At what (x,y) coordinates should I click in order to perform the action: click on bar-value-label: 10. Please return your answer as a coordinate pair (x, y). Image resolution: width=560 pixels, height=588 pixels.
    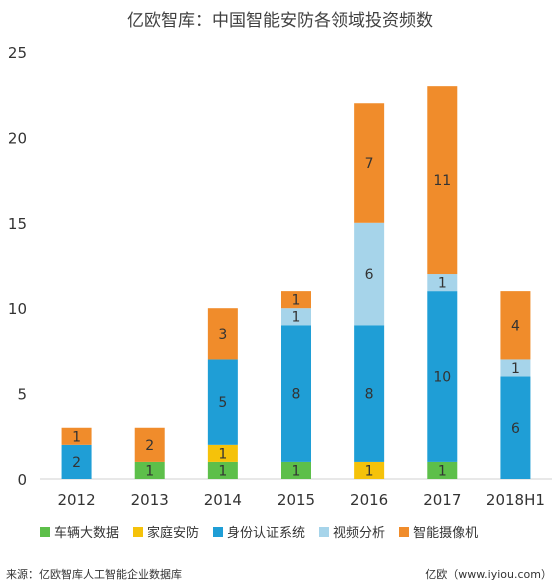
    Looking at the image, I should click on (442, 378).